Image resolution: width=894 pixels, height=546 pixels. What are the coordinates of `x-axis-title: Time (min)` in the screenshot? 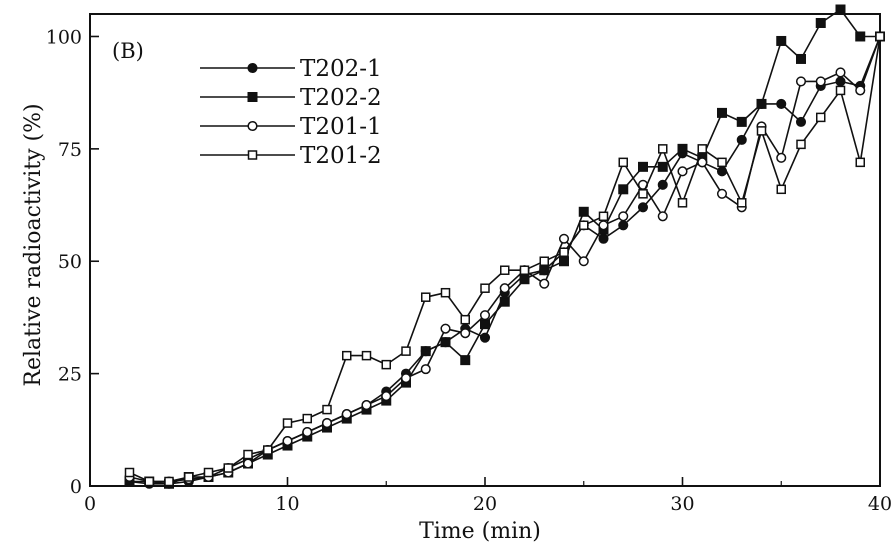 It's located at (480, 531).